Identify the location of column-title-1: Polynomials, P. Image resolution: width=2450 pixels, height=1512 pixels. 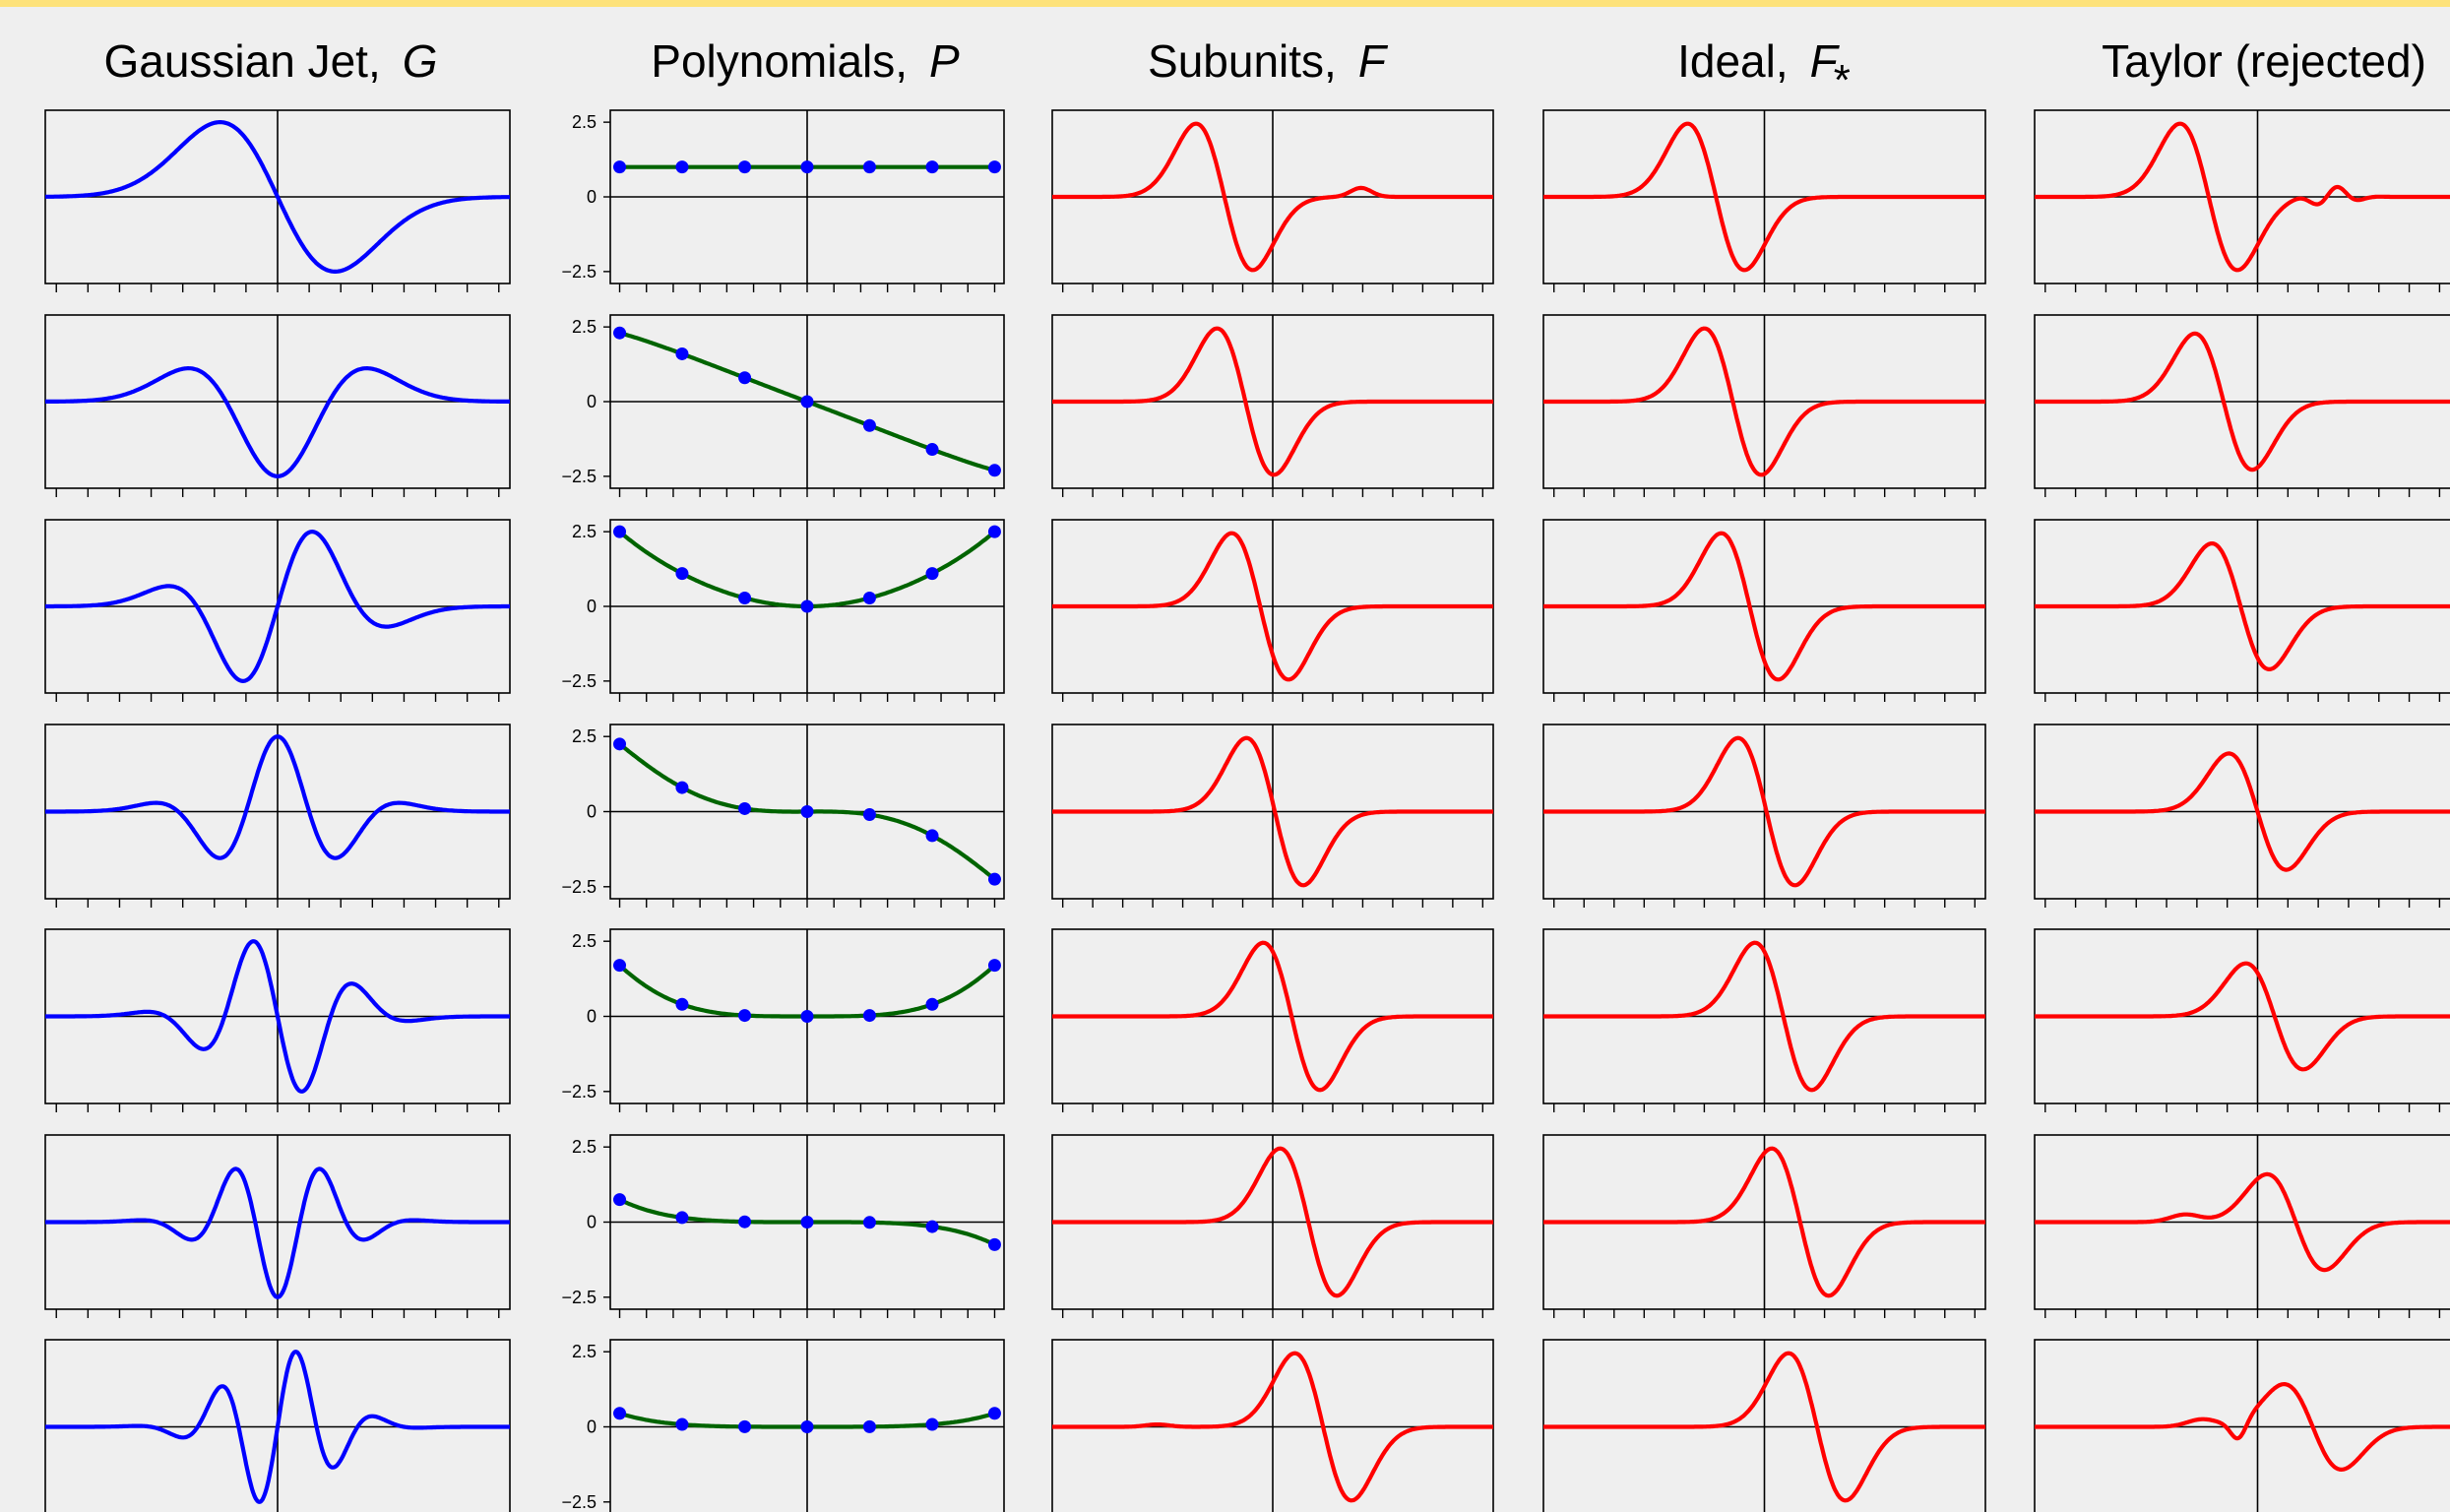
(805, 61).